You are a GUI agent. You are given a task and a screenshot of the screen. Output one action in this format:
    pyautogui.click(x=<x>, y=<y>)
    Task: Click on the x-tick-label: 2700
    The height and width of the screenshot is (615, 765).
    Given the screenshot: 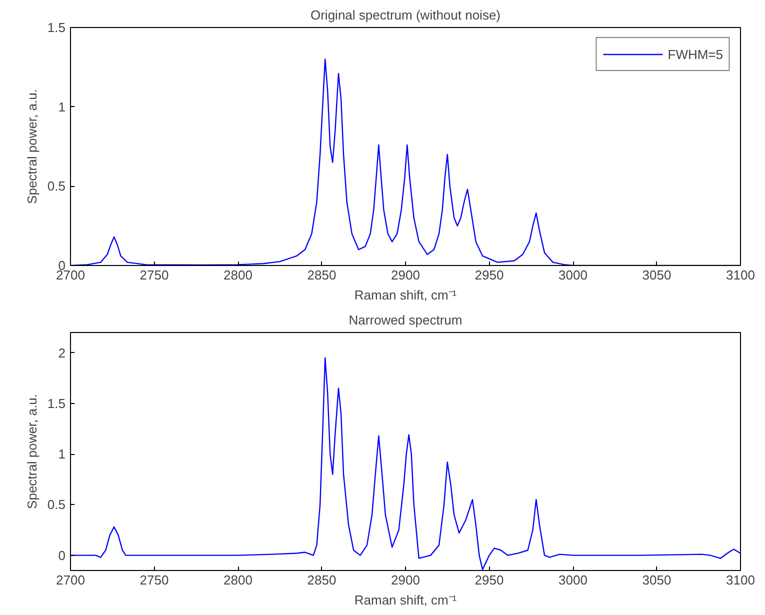 What is the action you would take?
    pyautogui.click(x=70, y=580)
    